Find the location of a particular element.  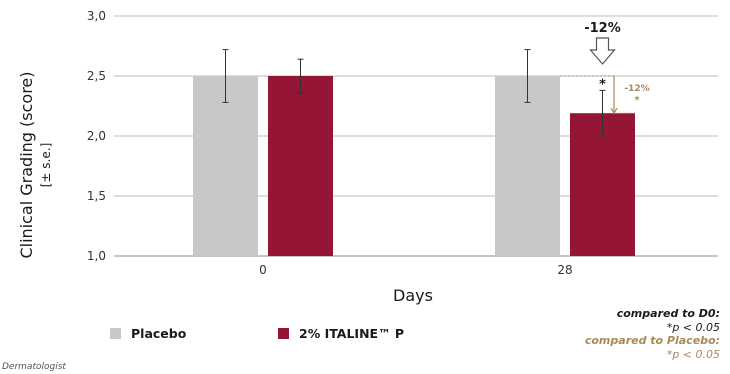

significance-star: * is located at coordinates (602, 84).